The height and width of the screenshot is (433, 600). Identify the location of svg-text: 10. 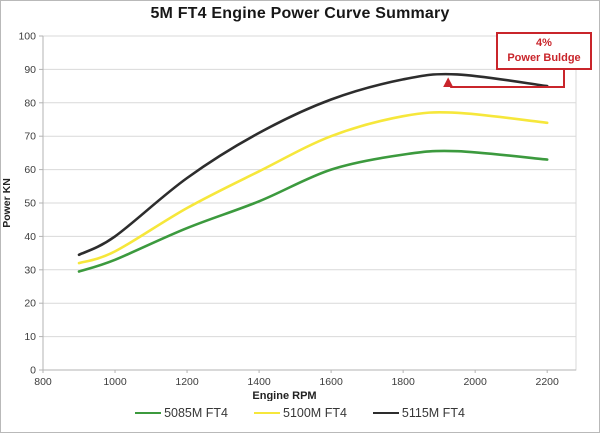
(30, 337).